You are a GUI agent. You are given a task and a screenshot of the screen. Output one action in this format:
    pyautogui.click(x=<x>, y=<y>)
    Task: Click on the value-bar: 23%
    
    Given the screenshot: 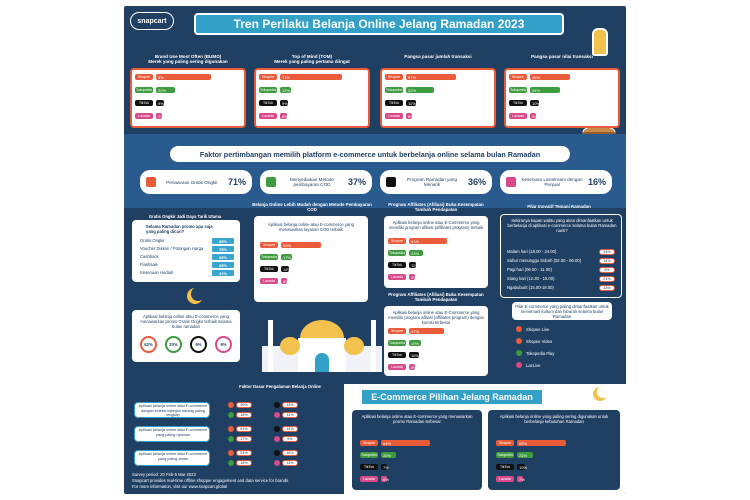 What is the action you would take?
    pyautogui.click(x=416, y=253)
    